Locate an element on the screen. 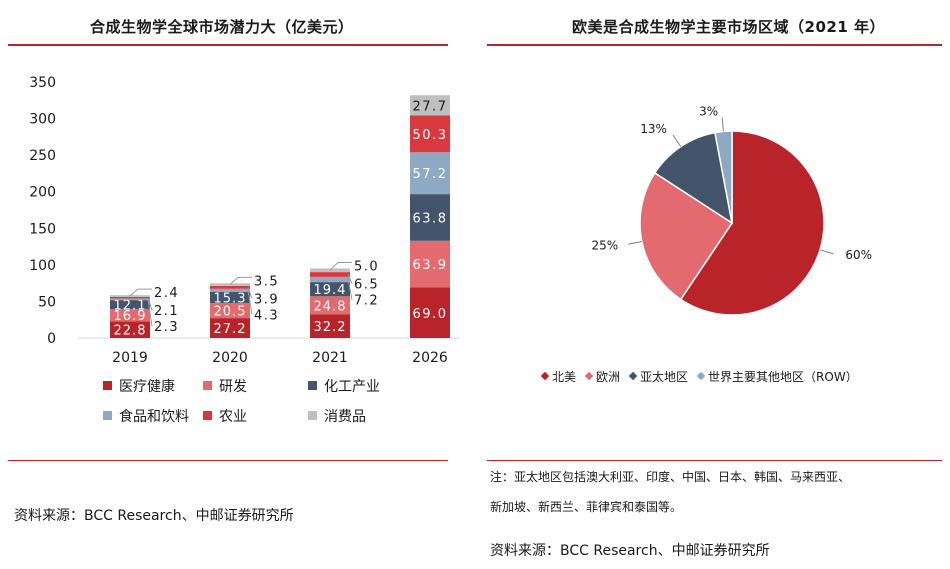 This screenshot has height=569, width=950. right-note-line1: 注：亚太地区包括澳大利亚、印度、中国、日本、韩国、马来西亚、 is located at coordinates (670, 477).